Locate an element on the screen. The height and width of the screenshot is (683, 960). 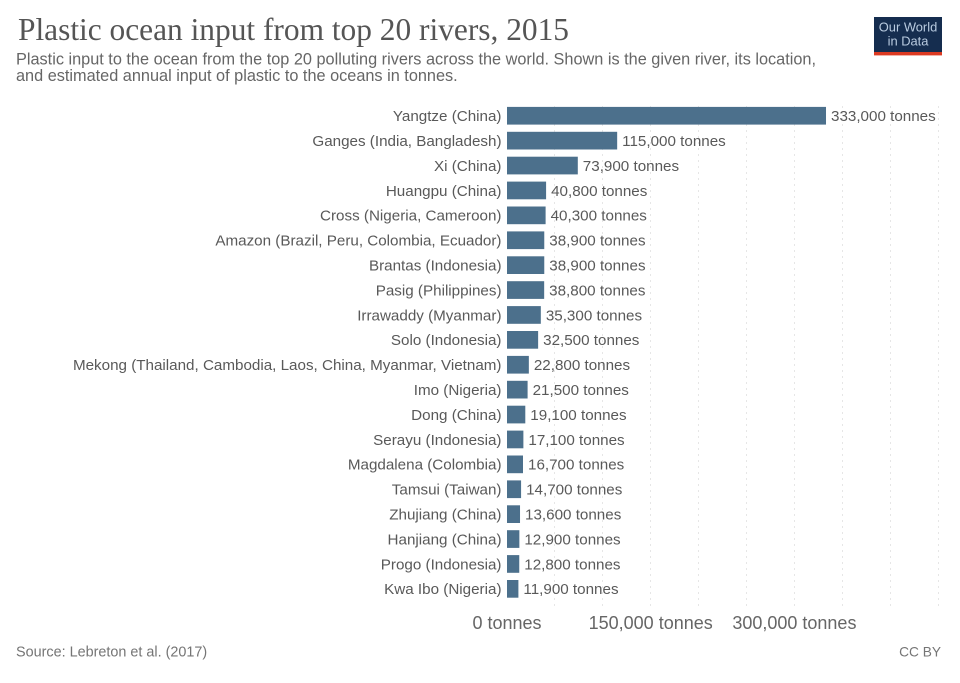
svg-text: Ganges (India, Bangladesh) is located at coordinates (406, 141).